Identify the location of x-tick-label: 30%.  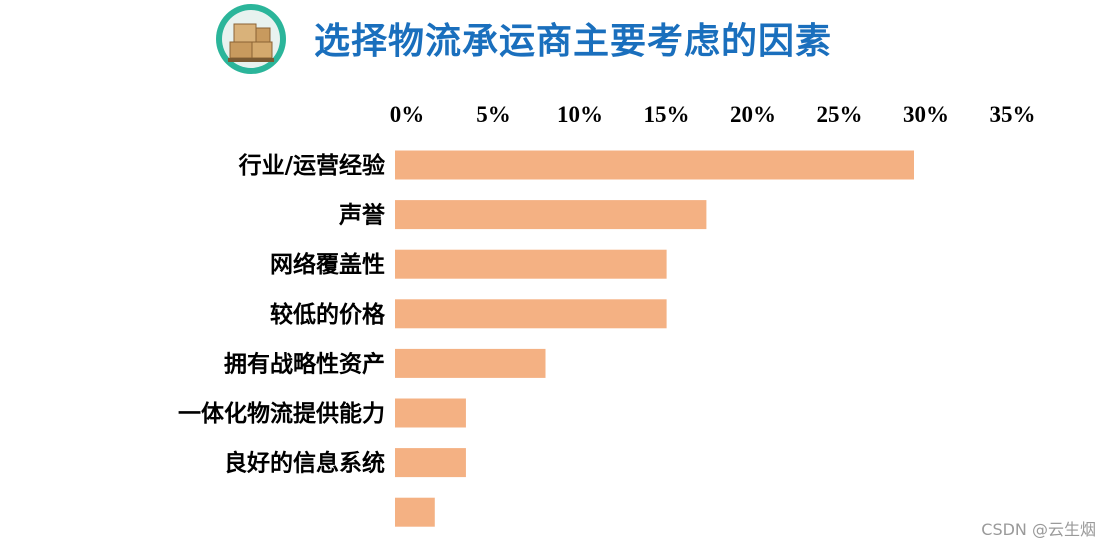
(926, 114).